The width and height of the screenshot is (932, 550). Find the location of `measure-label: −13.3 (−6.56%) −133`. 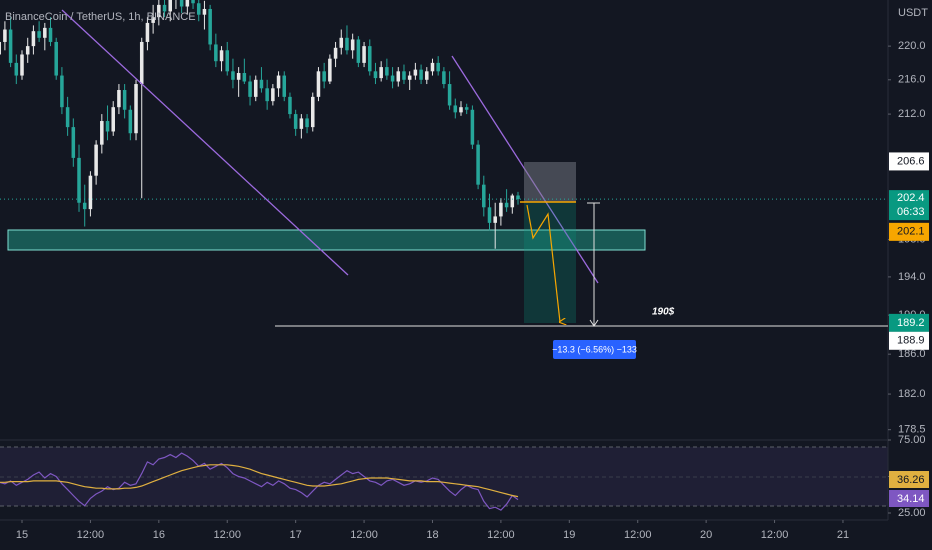

measure-label: −13.3 (−6.56%) −133 is located at coordinates (594, 349).